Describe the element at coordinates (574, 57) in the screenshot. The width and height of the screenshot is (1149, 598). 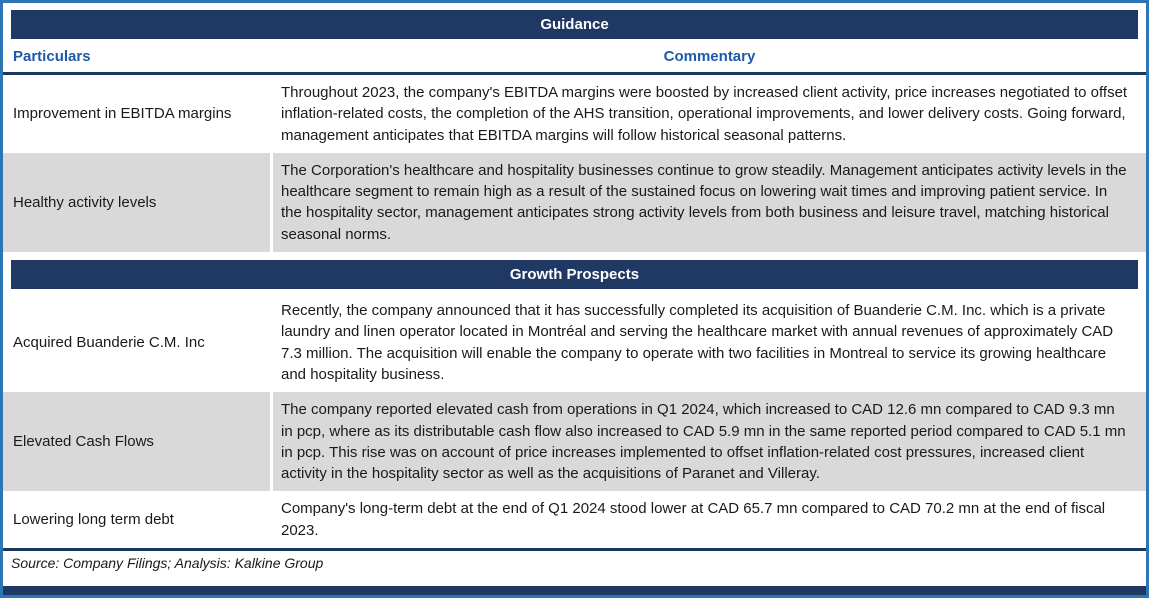
I see `column-header-row: Particulars Commentary` at that location.